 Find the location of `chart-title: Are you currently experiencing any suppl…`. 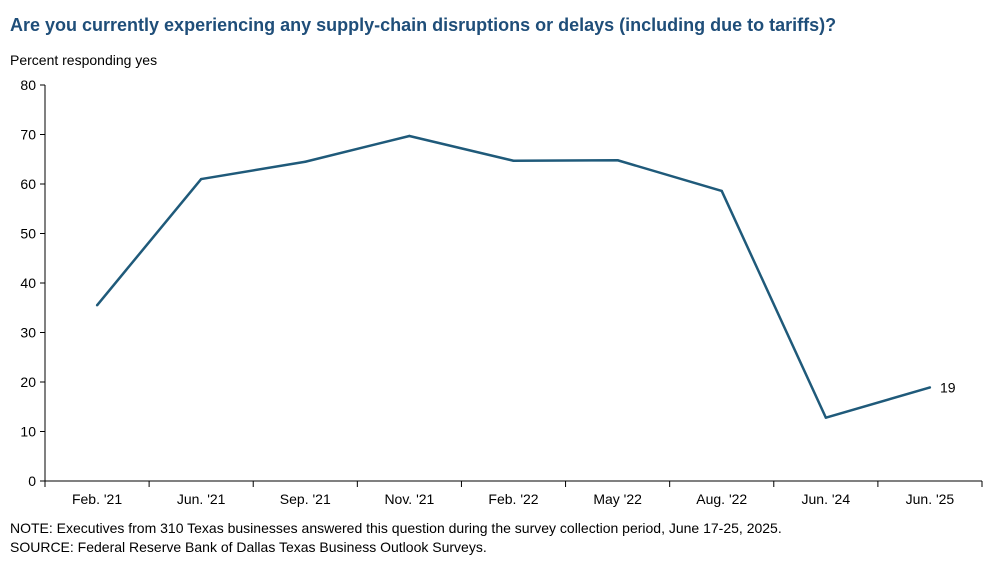

chart-title: Are you currently experiencing any suppl… is located at coordinates (423, 25).